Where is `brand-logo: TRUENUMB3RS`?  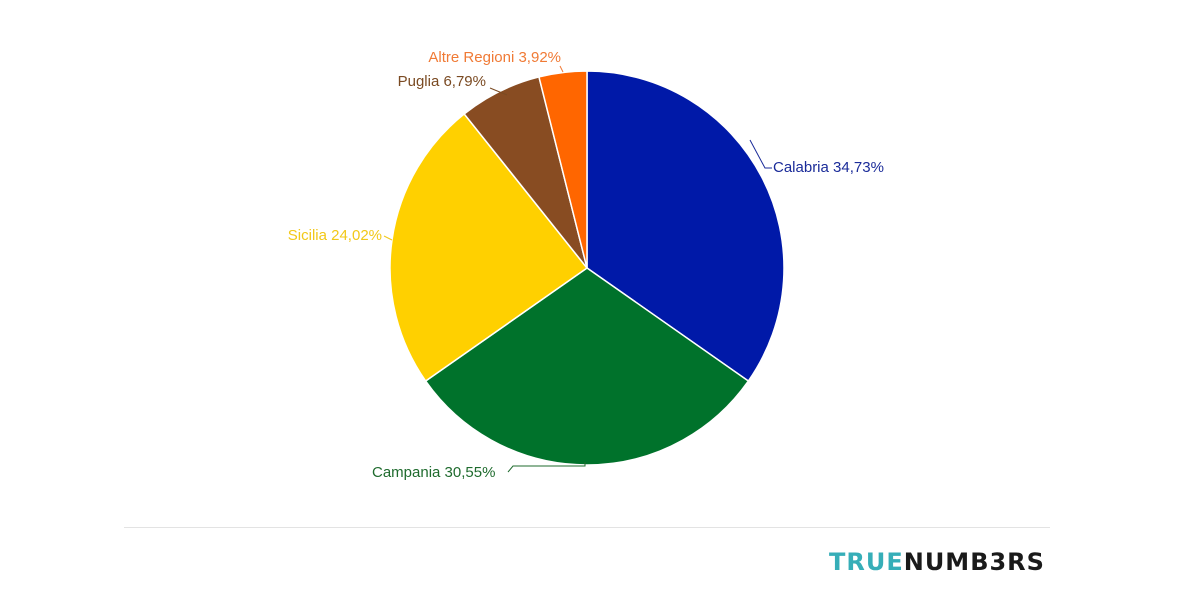 brand-logo: TRUENUMB3RS is located at coordinates (937, 562).